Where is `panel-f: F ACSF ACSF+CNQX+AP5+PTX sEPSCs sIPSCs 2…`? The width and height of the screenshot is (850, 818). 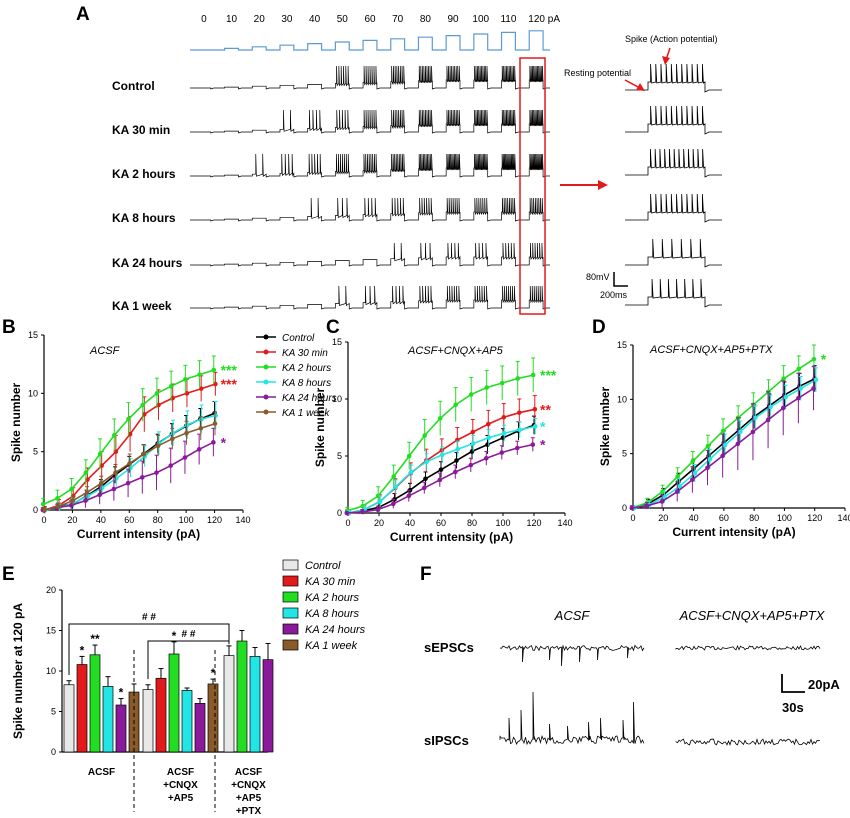
panel-f: F ACSF ACSF+CNQX+AP5+PTX sEPSCs sIPSCs 2… is located at coordinates (630, 656).